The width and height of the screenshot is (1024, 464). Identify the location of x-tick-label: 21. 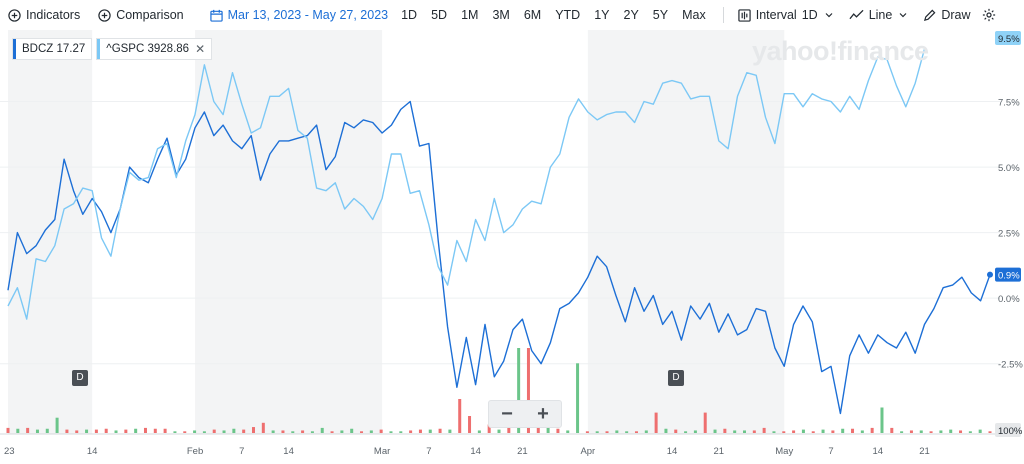
(924, 451).